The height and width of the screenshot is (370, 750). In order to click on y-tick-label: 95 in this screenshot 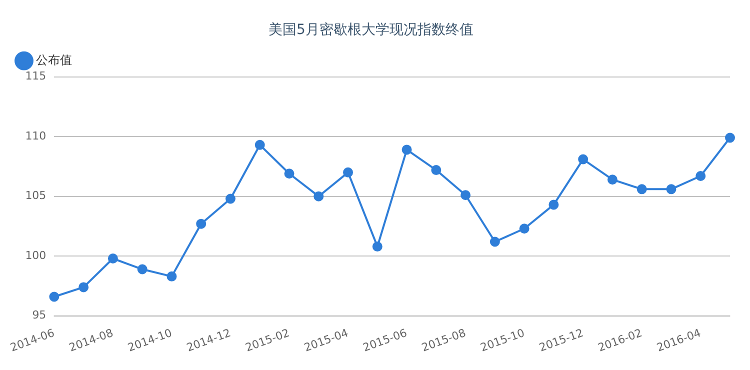, I will do `click(39, 315)`.